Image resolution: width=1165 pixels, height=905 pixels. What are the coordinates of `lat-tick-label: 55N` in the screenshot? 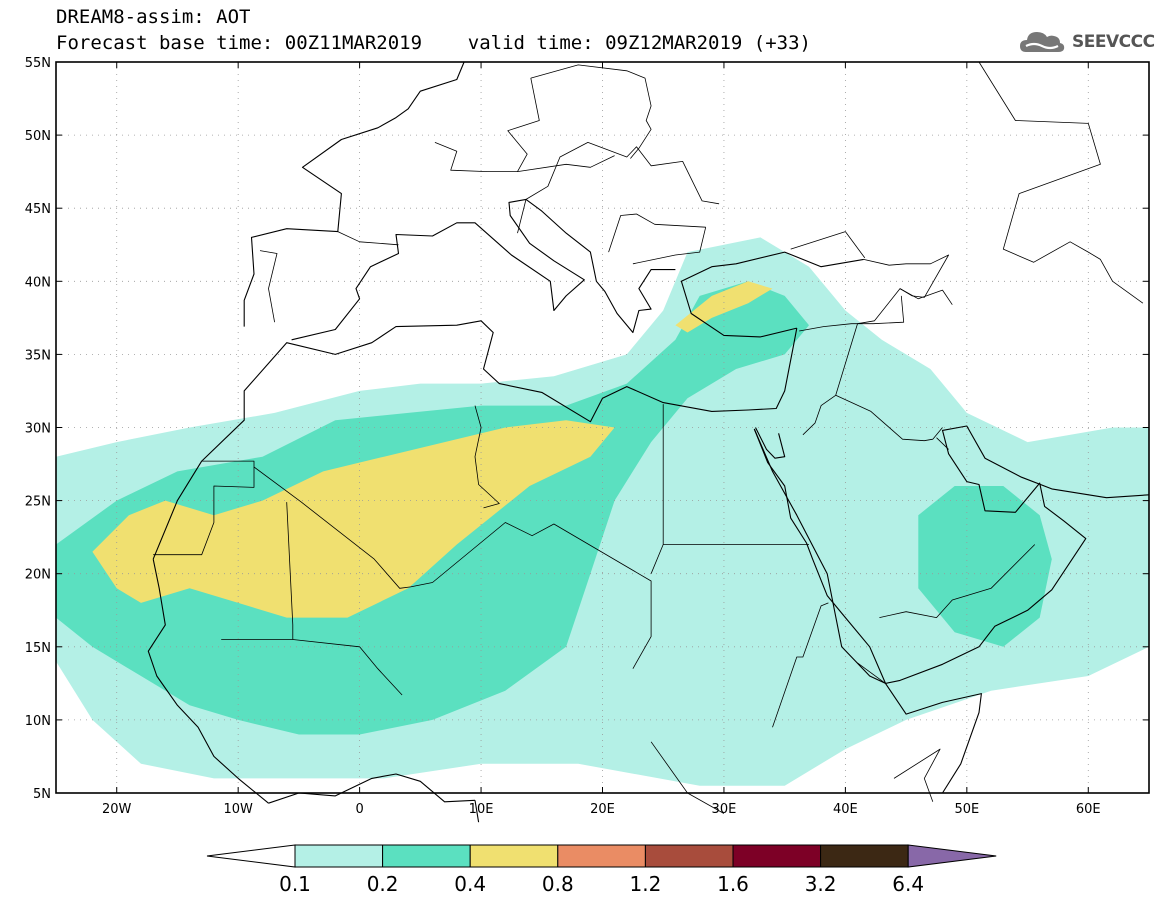 It's located at (38, 63).